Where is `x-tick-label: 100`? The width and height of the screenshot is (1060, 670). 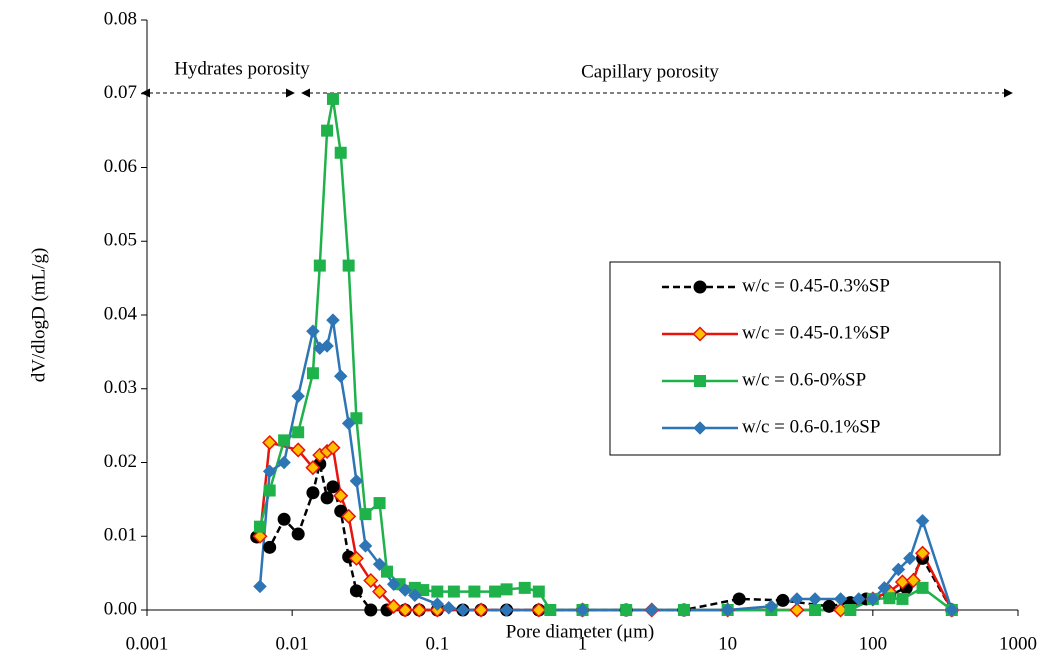 x-tick-label: 100 is located at coordinates (873, 643).